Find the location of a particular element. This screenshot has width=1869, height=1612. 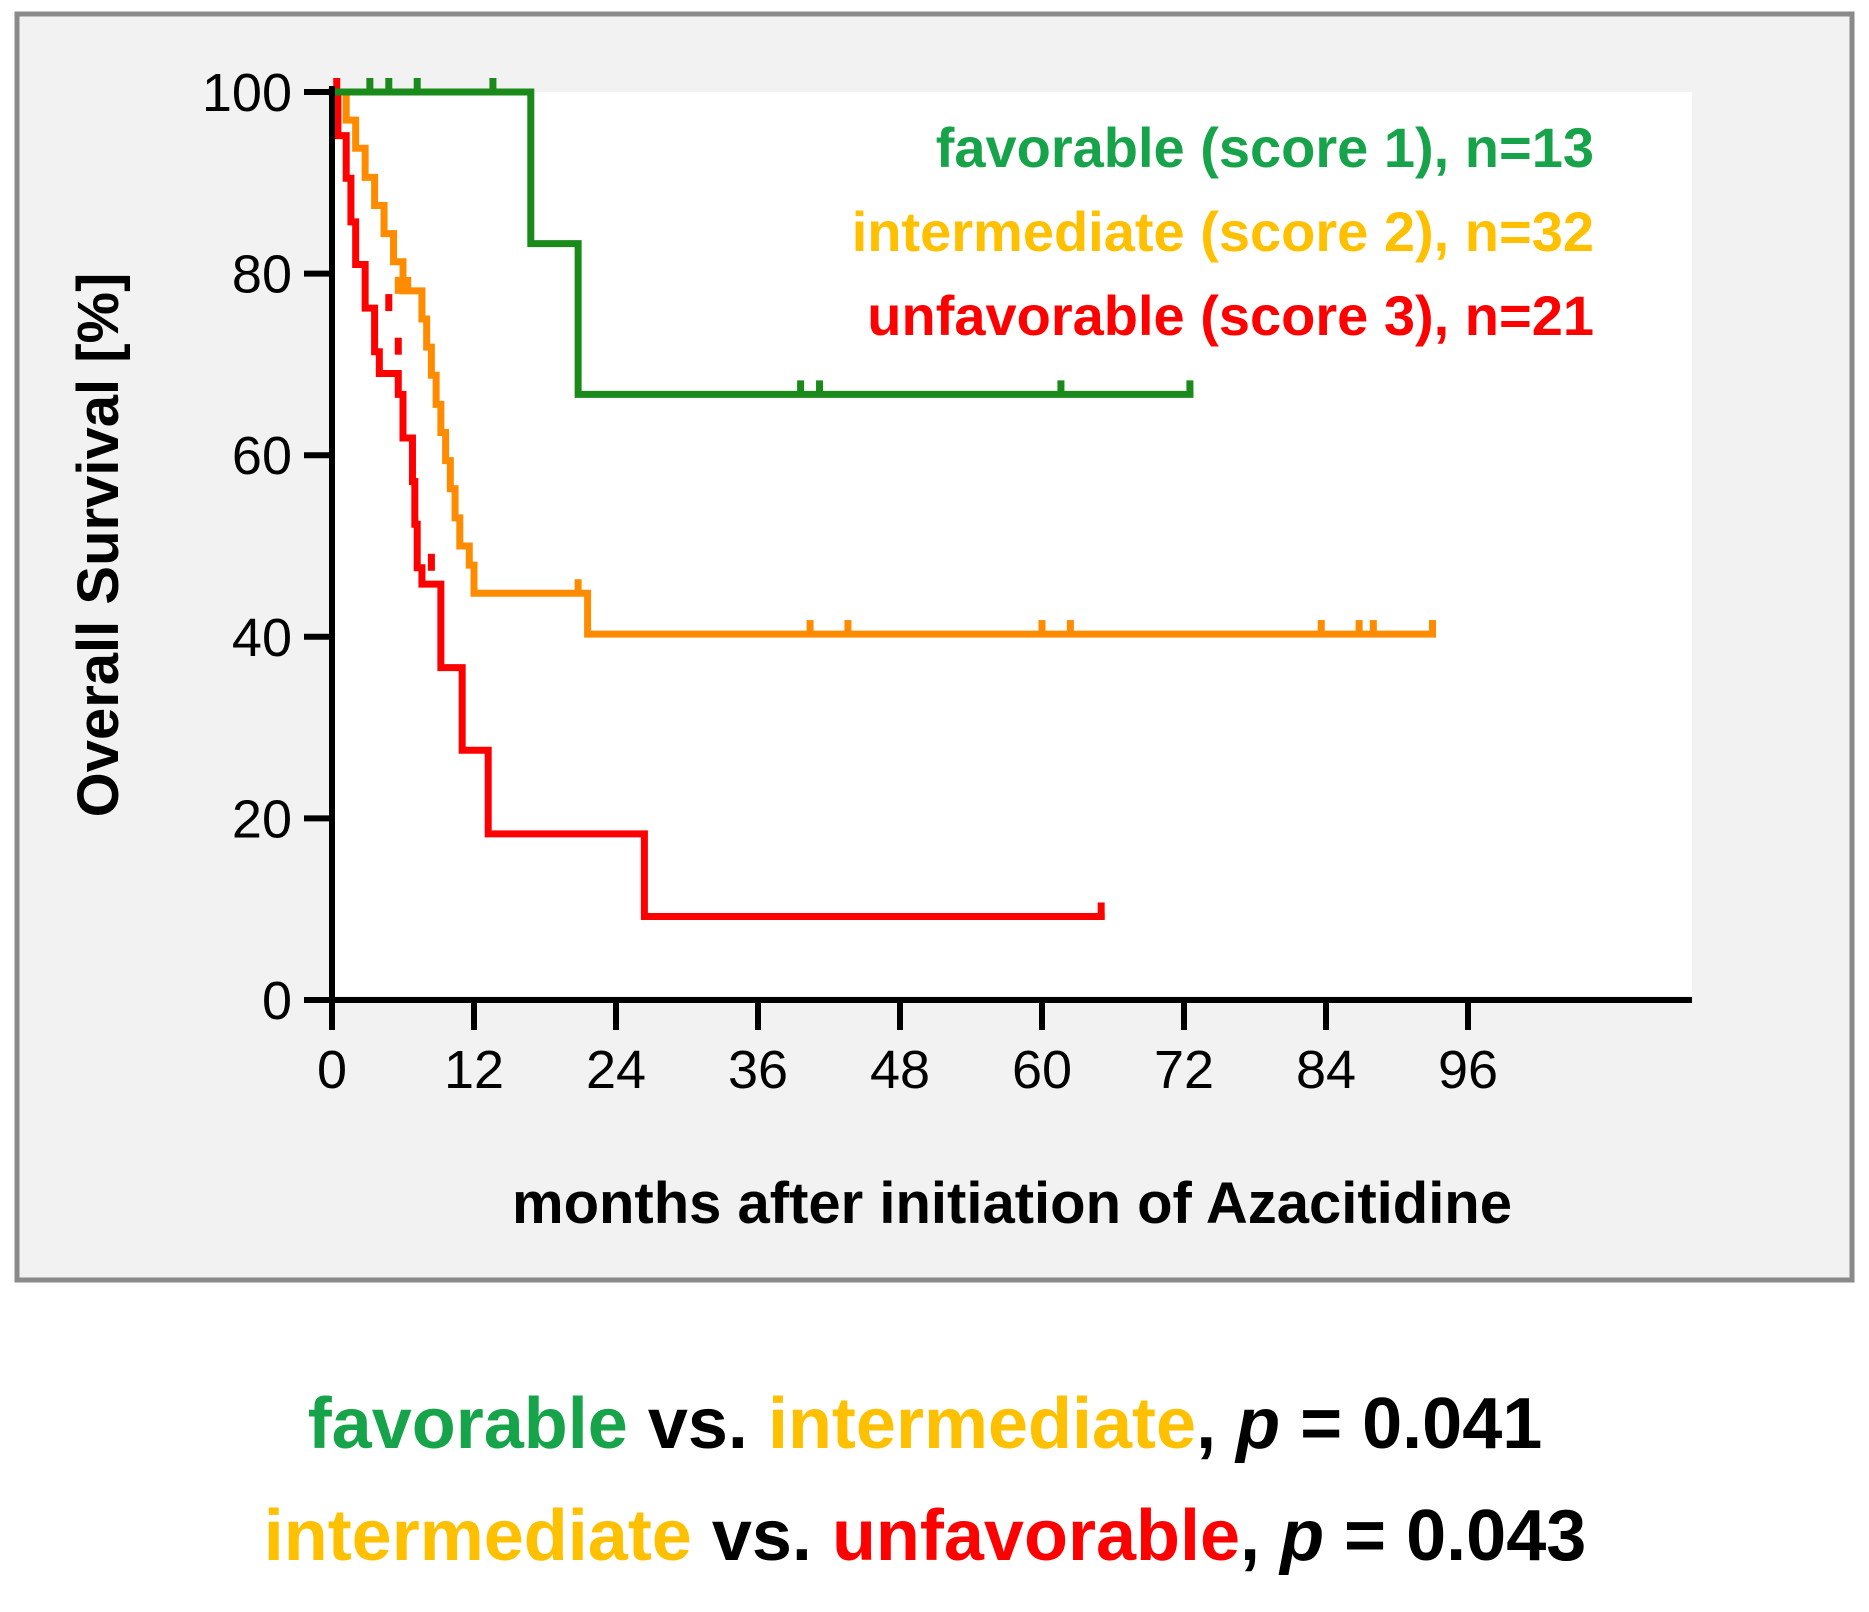

comparison-2-p-label: p is located at coordinates (1301, 1536).